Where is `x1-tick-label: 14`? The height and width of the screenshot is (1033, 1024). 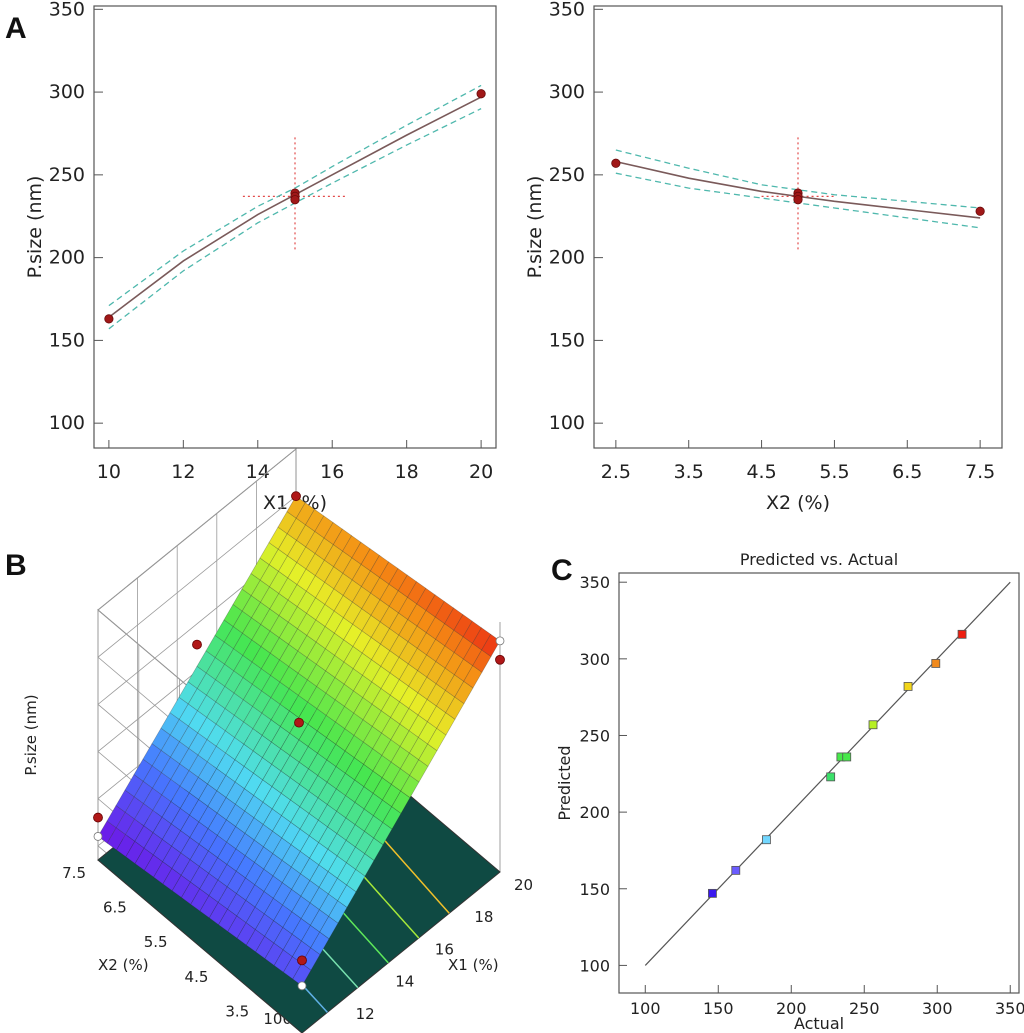 x1-tick-label: 14 is located at coordinates (404, 982).